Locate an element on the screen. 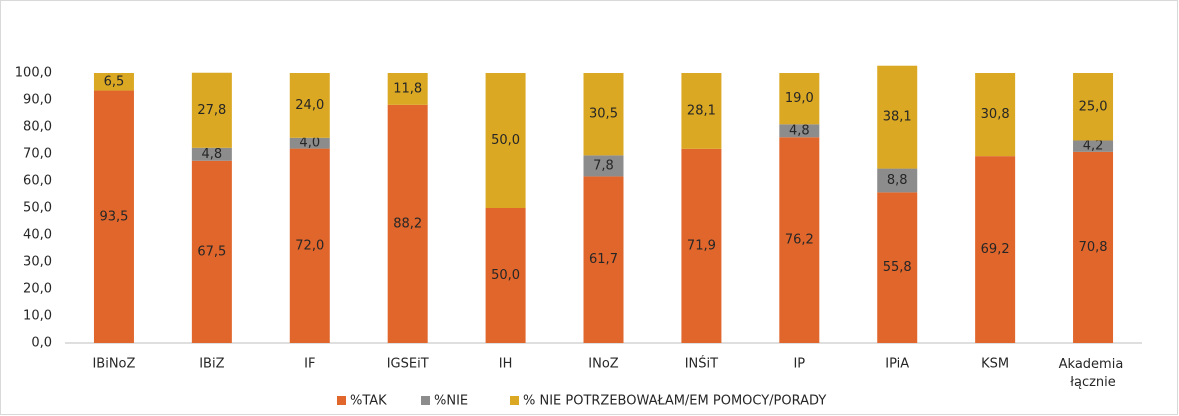  x-tick-label: IBiZ is located at coordinates (211, 364).